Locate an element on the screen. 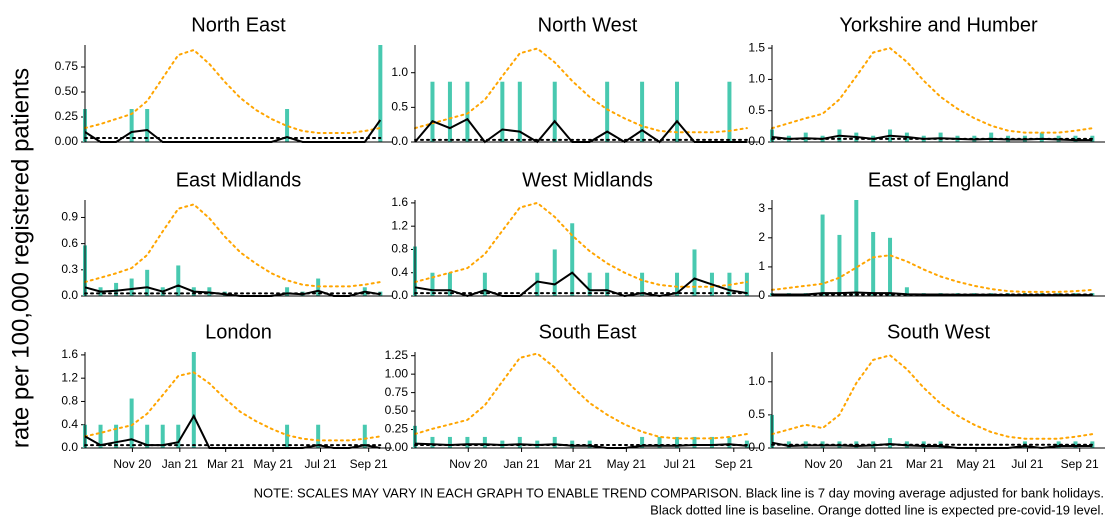 This screenshot has height=522, width=1109. y-tick-label: 0 is located at coordinates (761, 295).